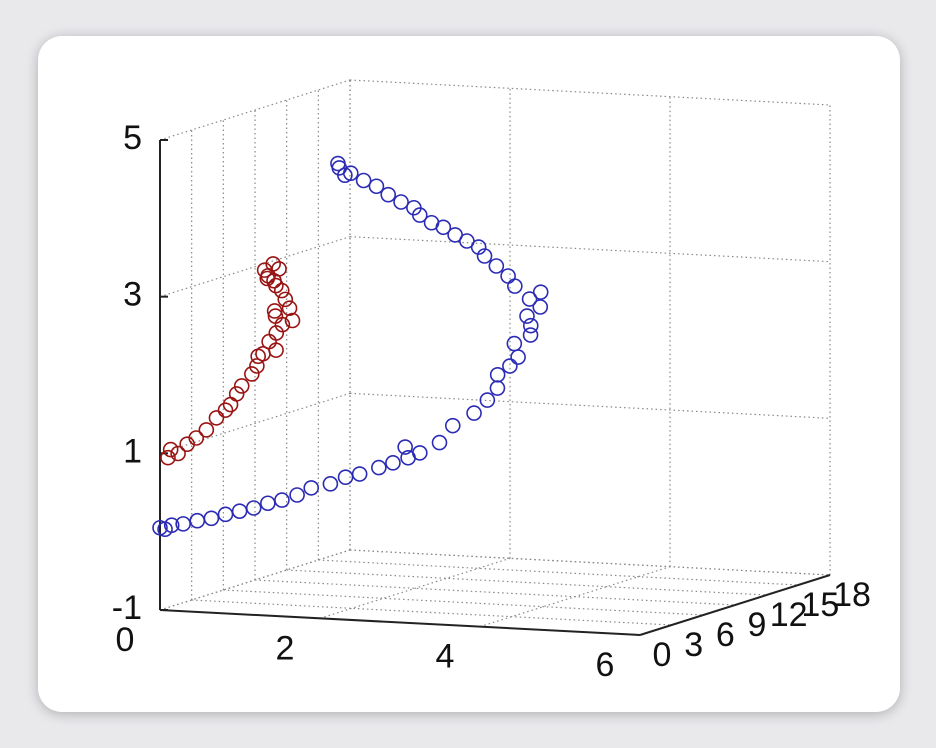 Image resolution: width=936 pixels, height=748 pixels. I want to click on y-tick-label: 12, so click(789, 615).